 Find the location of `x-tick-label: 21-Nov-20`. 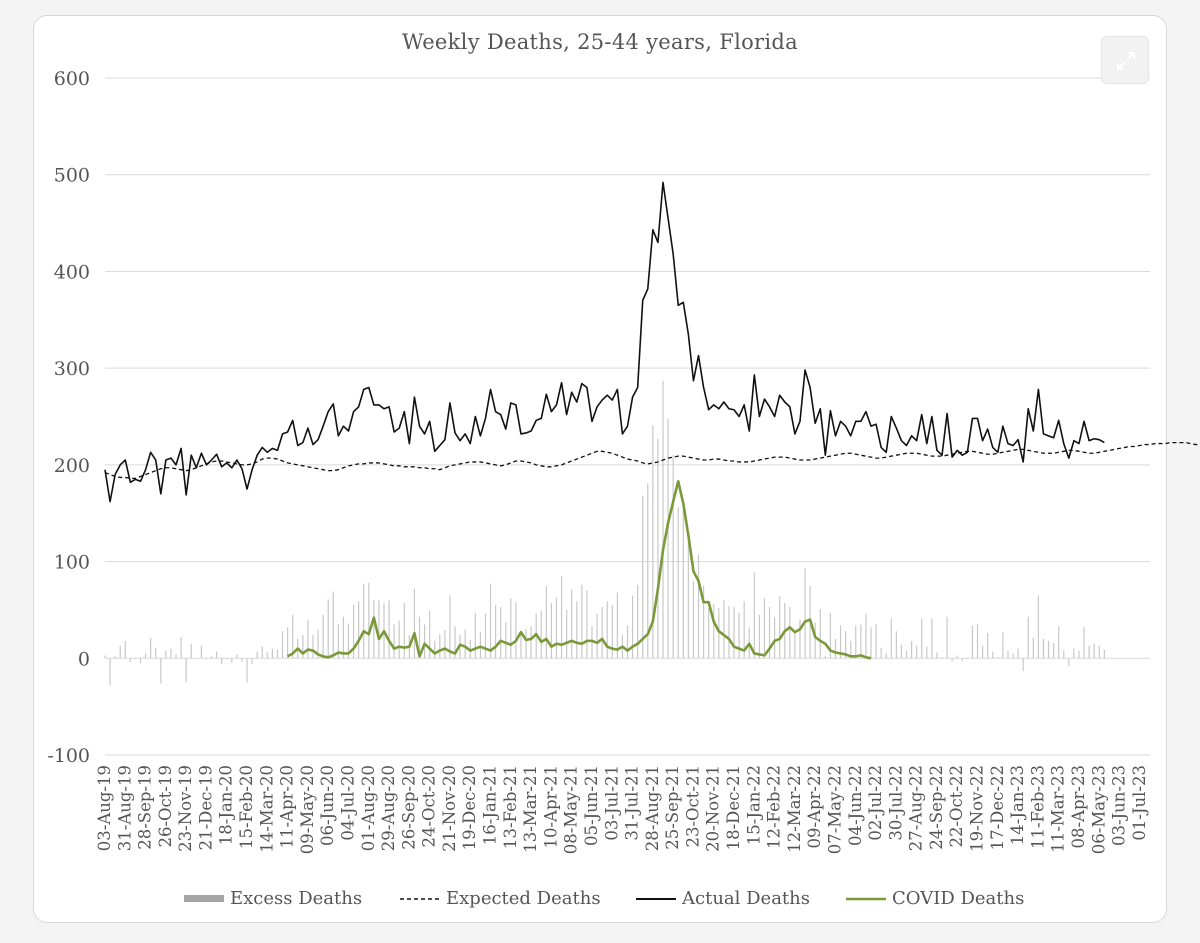

x-tick-label: 21-Nov-20 is located at coordinates (449, 808).